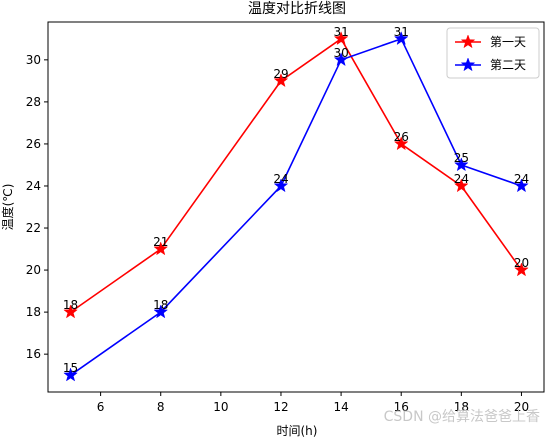 The width and height of the screenshot is (547, 438). I want to click on data-label: 20, so click(521, 263).